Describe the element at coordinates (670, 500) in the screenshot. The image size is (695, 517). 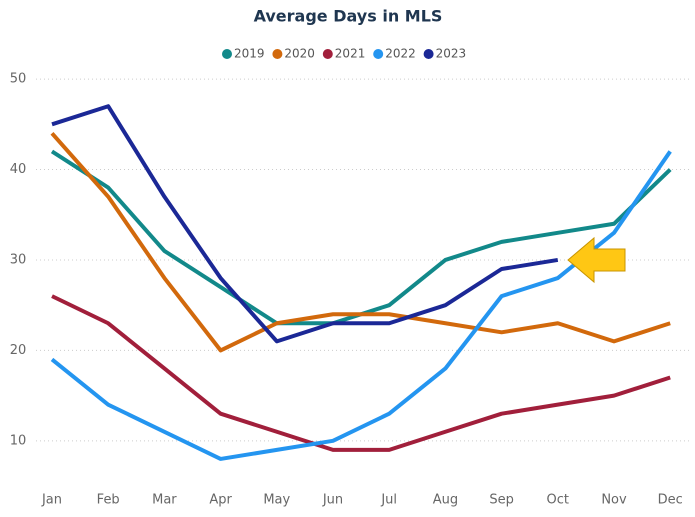
I see `x-tick-label: Dec` at that location.